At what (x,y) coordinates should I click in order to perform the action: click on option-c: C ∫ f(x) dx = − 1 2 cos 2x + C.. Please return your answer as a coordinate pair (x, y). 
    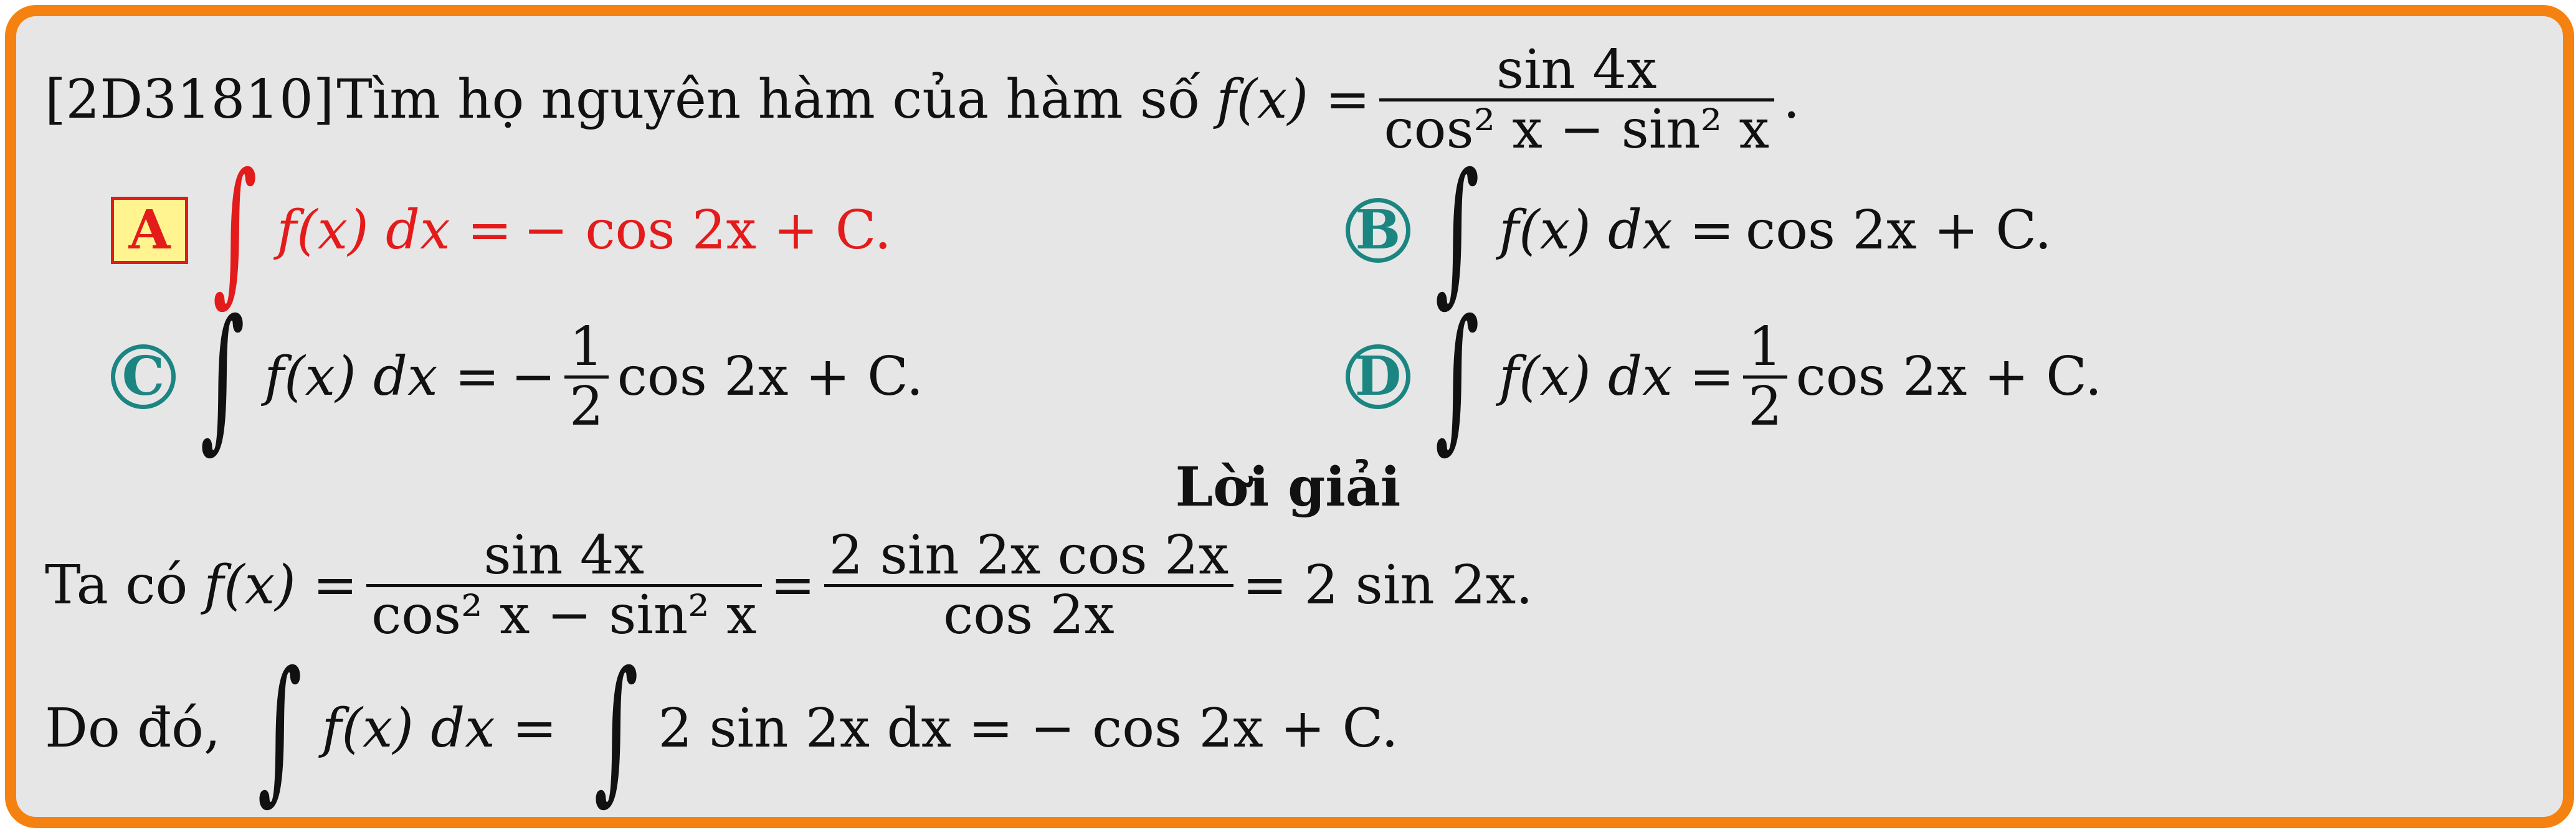
    Looking at the image, I should click on (517, 376).